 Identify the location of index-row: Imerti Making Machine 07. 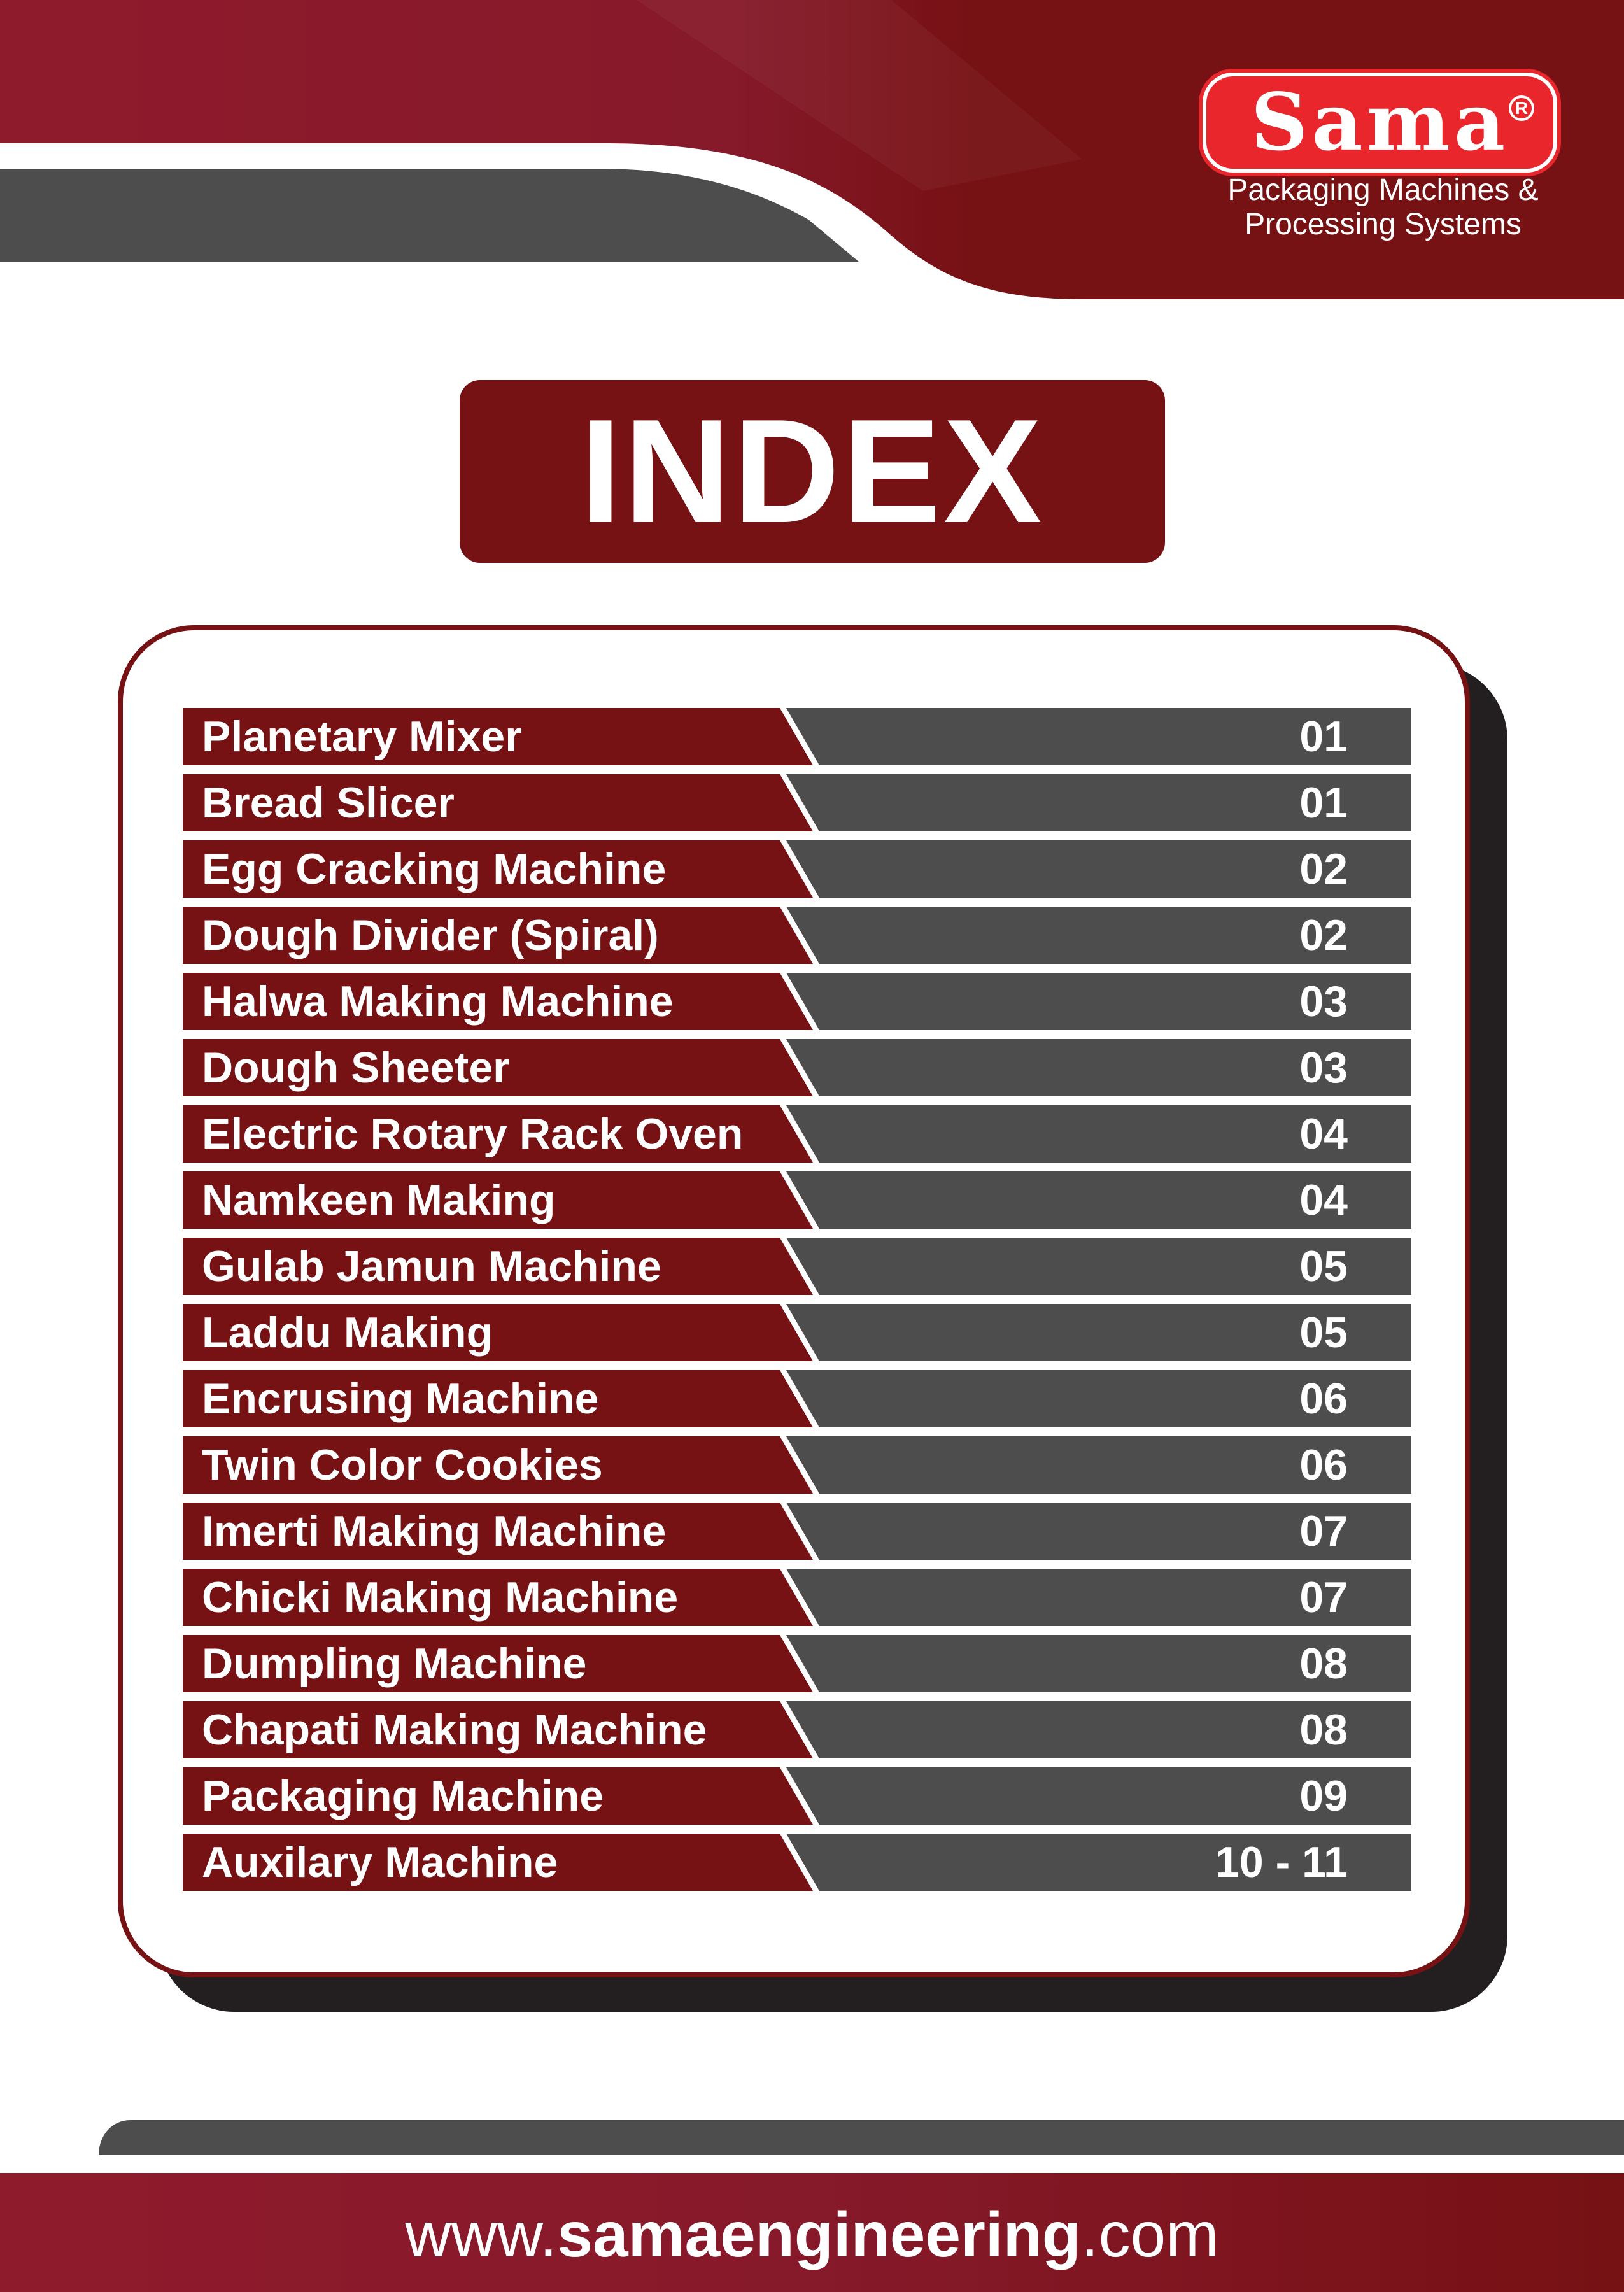
(797, 1532).